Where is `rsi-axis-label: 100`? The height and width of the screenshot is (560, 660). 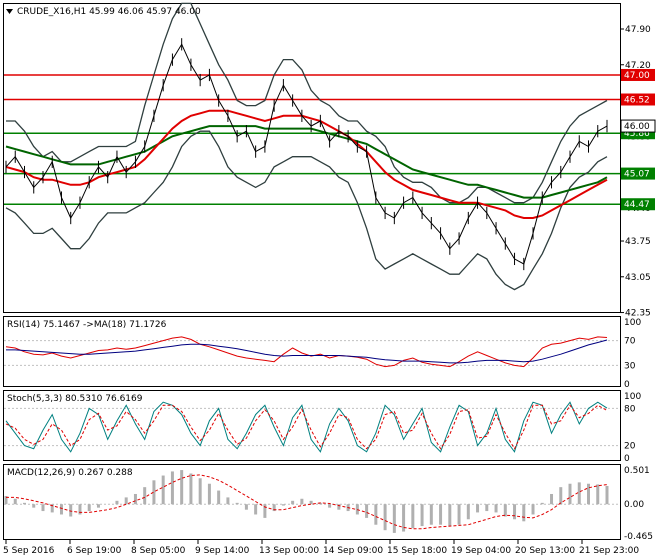 rsi-axis-label: 100 is located at coordinates (632, 323).